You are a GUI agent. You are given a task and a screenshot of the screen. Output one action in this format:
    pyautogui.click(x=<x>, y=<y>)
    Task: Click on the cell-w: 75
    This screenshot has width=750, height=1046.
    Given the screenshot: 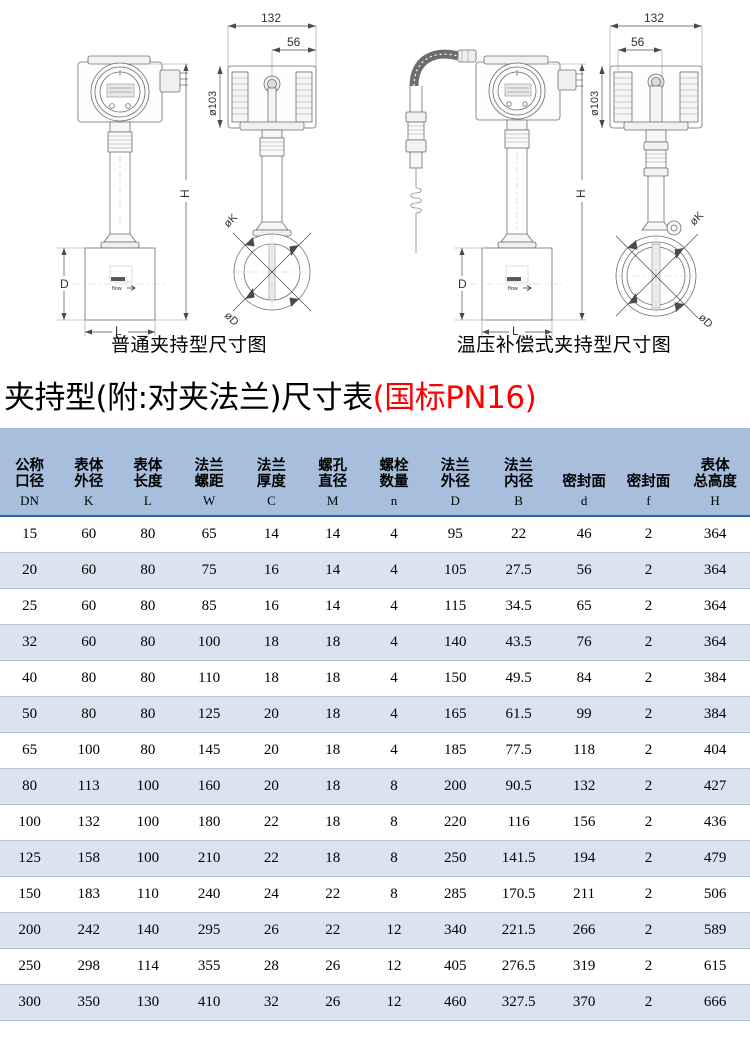 What is the action you would take?
    pyautogui.click(x=209, y=570)
    